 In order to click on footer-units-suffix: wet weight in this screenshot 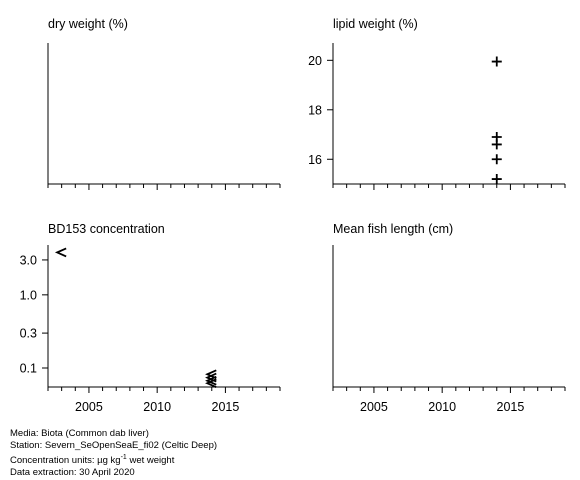, I will do `click(150, 460)`.